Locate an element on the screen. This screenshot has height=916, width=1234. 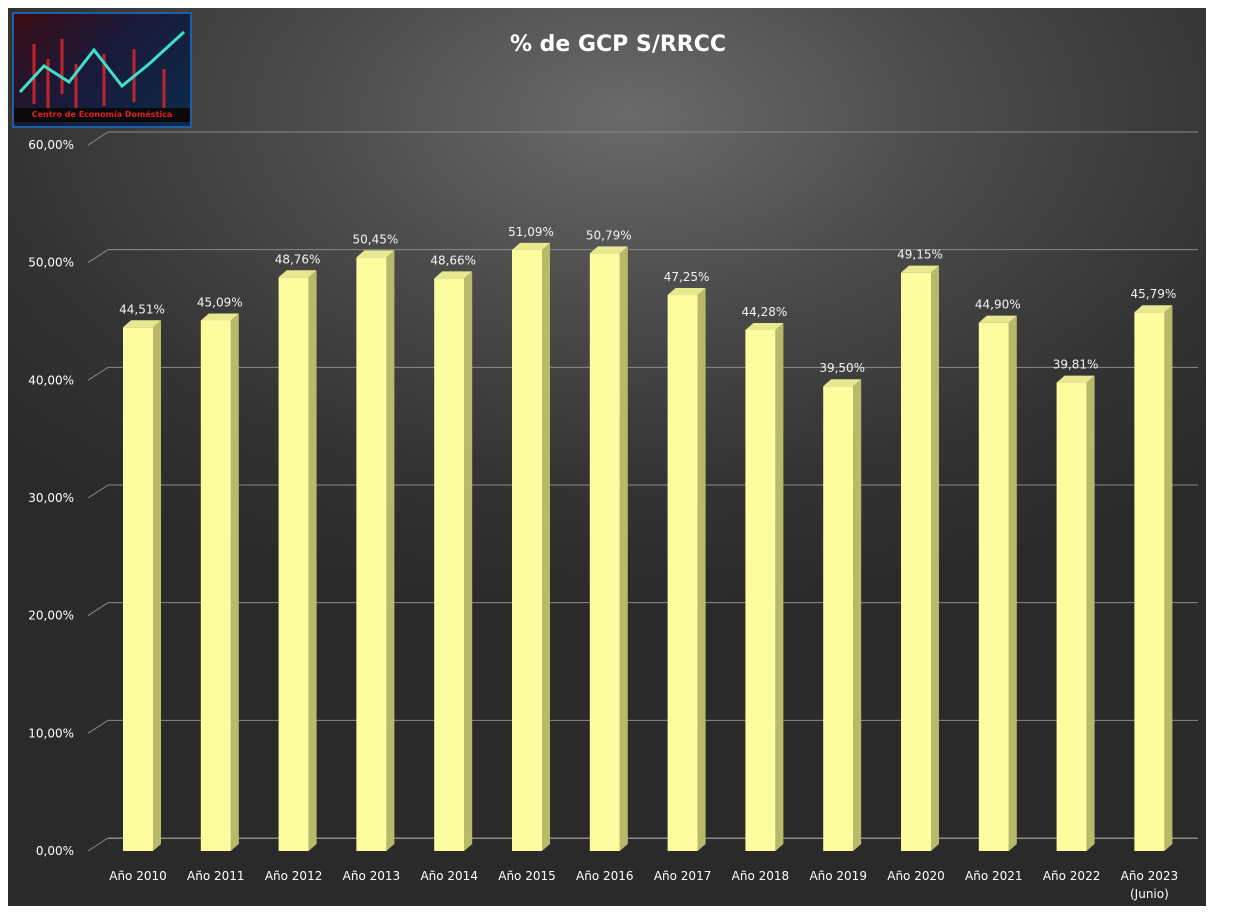
x-tick-label: Año 2010 is located at coordinates (138, 876).